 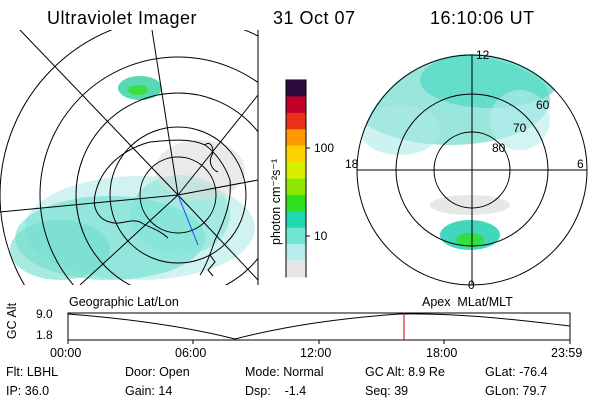 I want to click on coastline, so click(x=162, y=207).